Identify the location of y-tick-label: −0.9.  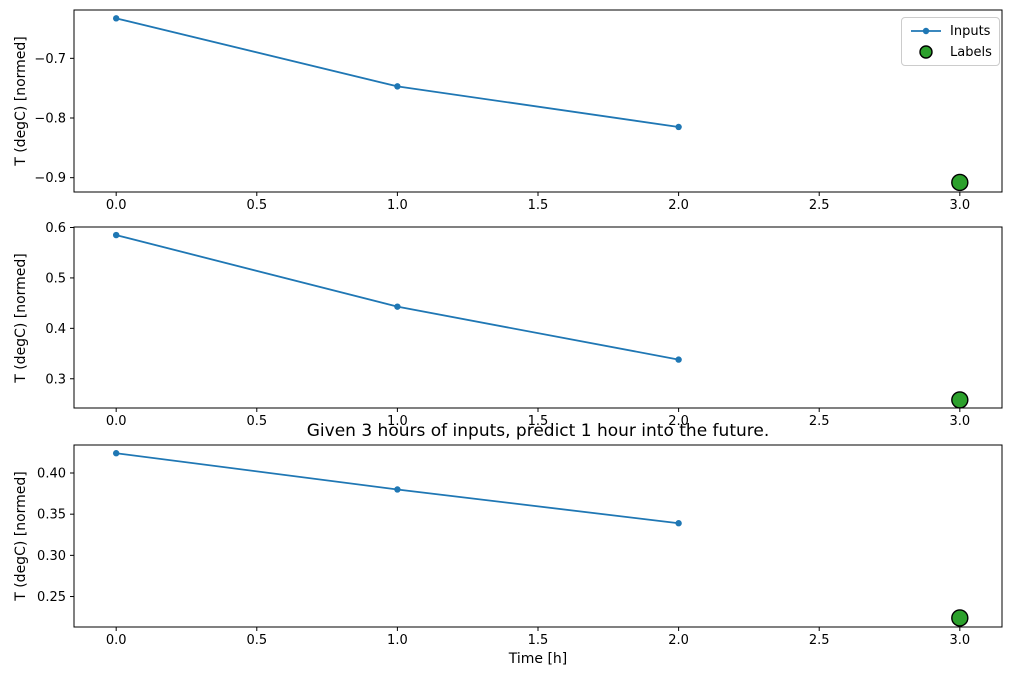
(50, 178).